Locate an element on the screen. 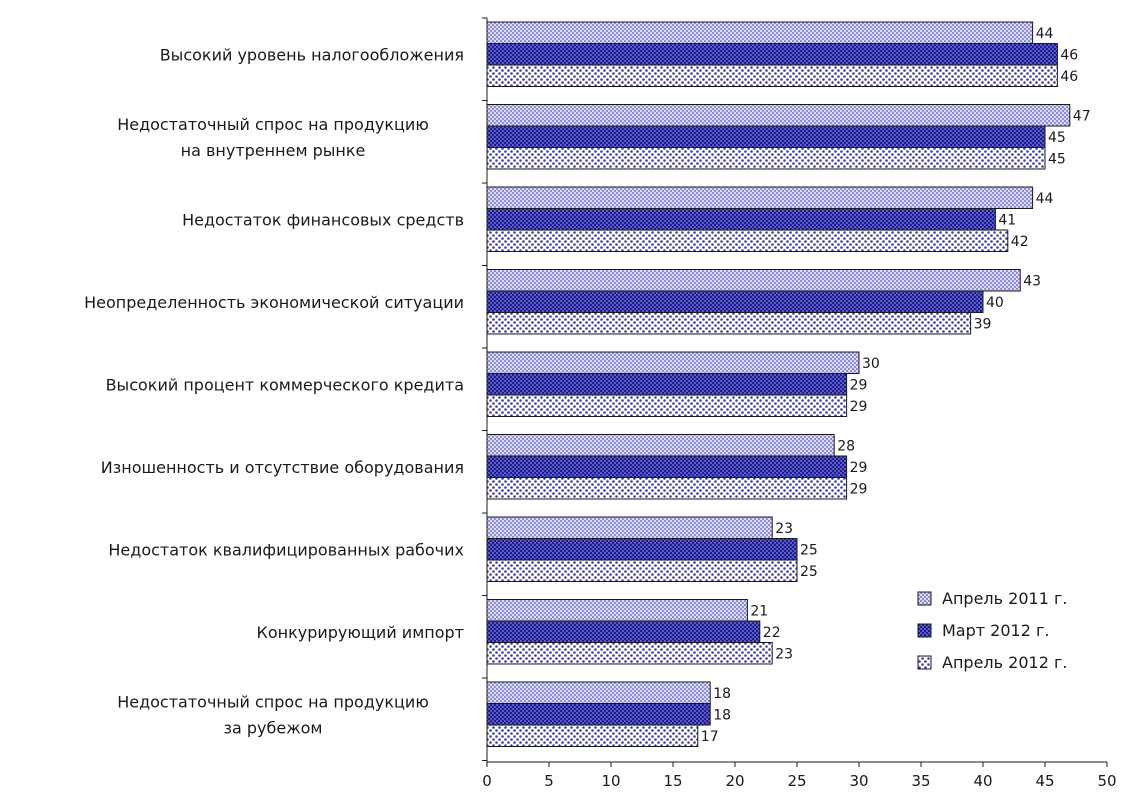 This screenshot has height=799, width=1122. x-tick-label: 15 is located at coordinates (672, 781).